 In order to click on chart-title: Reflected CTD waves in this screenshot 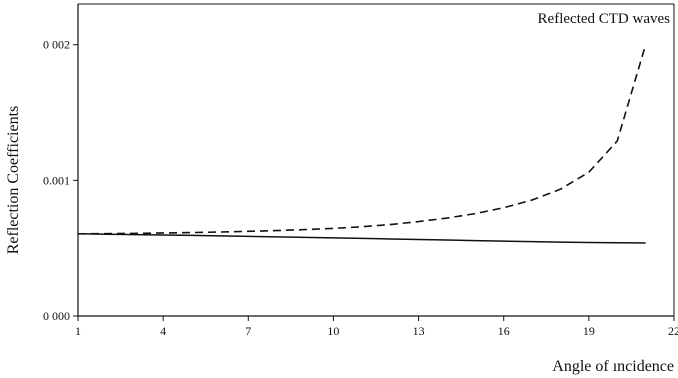, I will do `click(604, 19)`.